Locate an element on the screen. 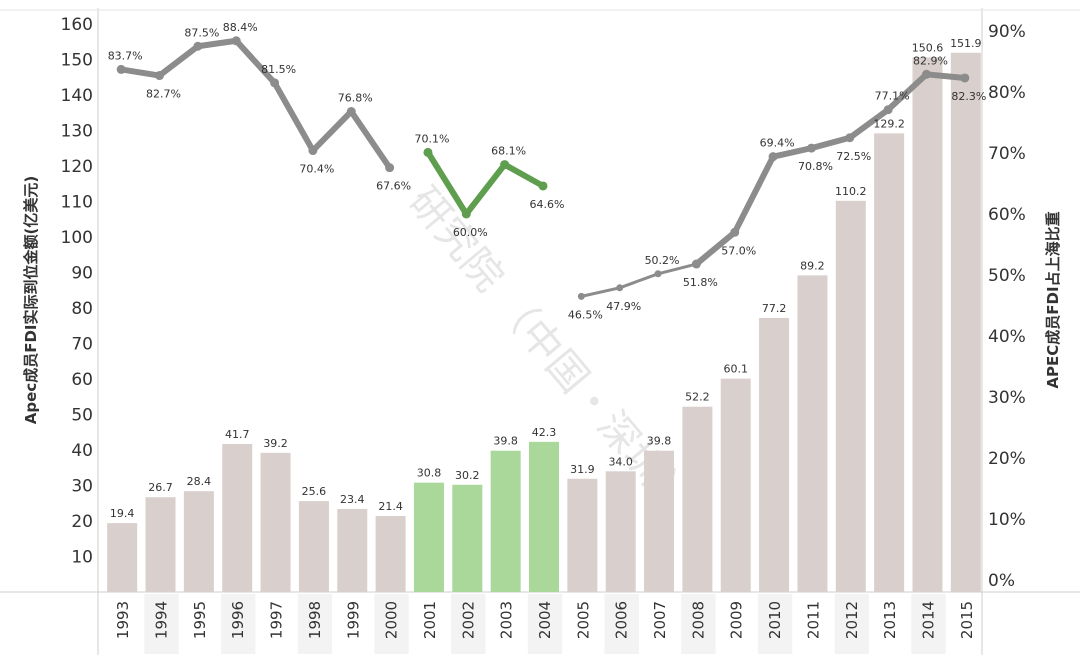 Image resolution: width=1080 pixels, height=662 pixels. left-tick-label: 60 is located at coordinates (82, 380).